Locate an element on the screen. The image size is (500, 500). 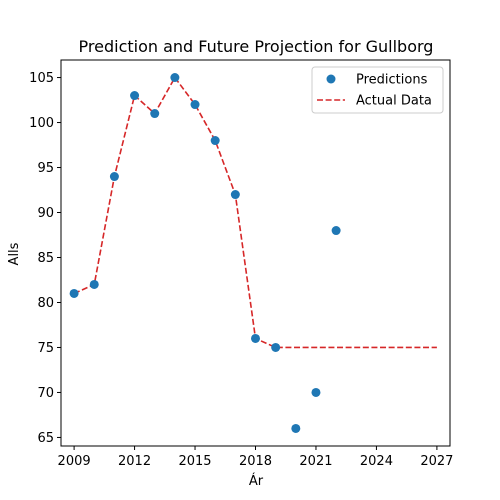
y-tick-label: 70 is located at coordinates (45, 393).